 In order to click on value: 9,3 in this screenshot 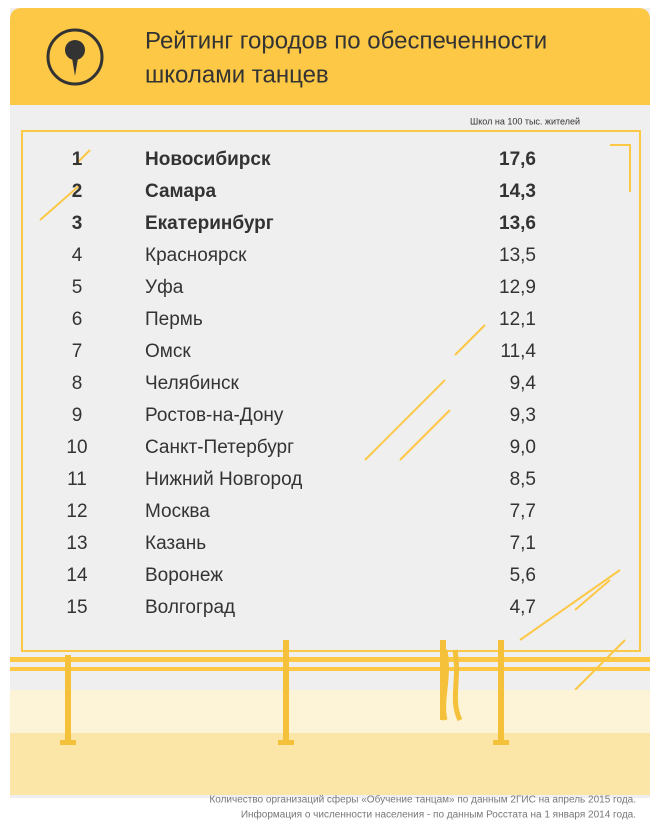, I will do `click(523, 415)`.